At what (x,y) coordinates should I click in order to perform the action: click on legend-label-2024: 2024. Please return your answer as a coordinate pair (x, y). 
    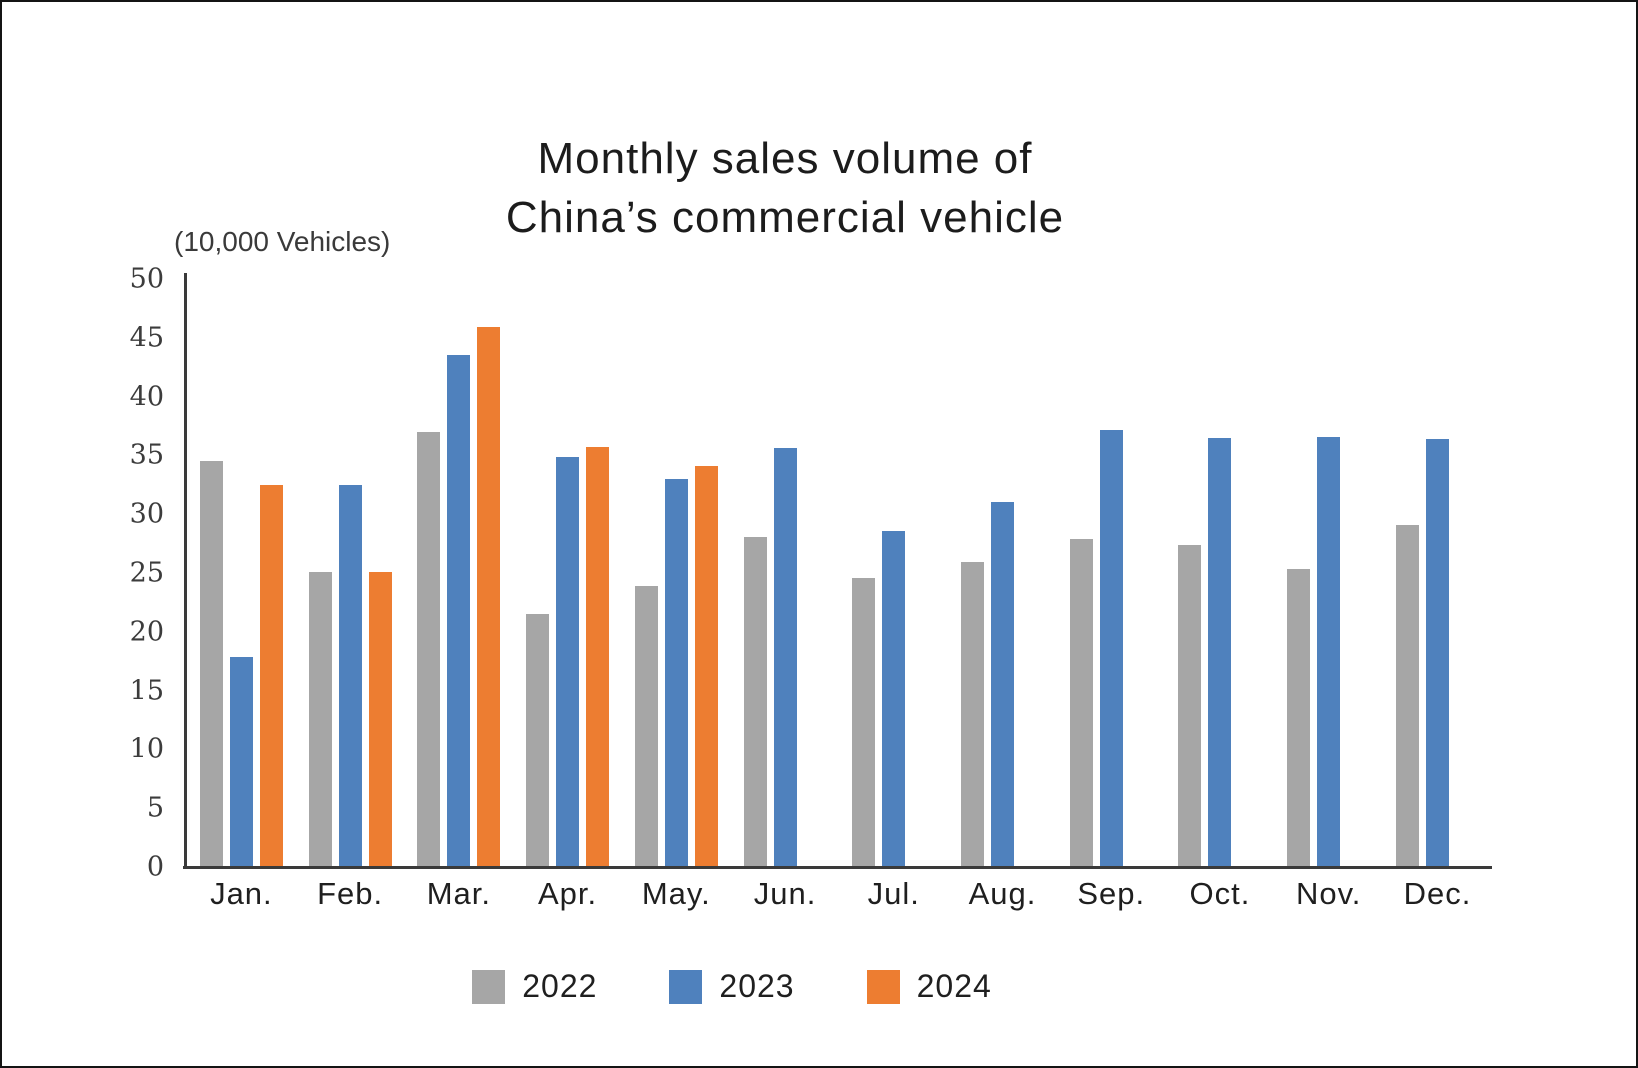
    Looking at the image, I should click on (954, 986).